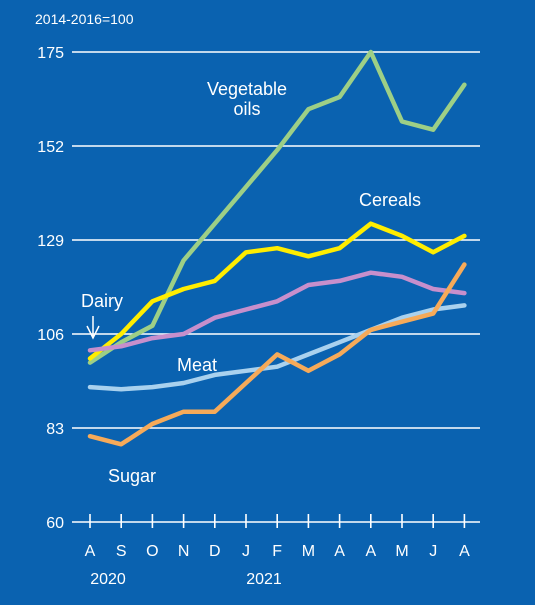 The image size is (535, 605). I want to click on year-label: 2021, so click(264, 579).